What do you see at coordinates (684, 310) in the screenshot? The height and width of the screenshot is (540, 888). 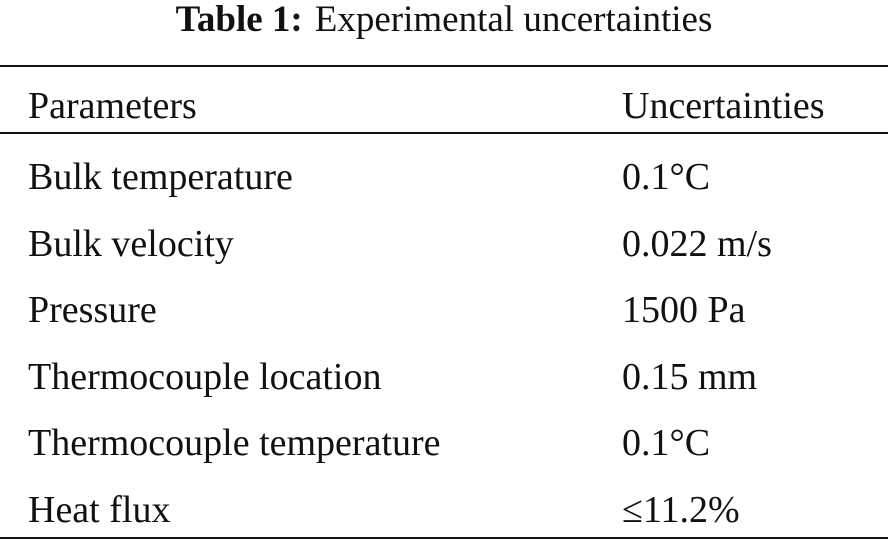 I see `table-cell: 1500 Pa` at bounding box center [684, 310].